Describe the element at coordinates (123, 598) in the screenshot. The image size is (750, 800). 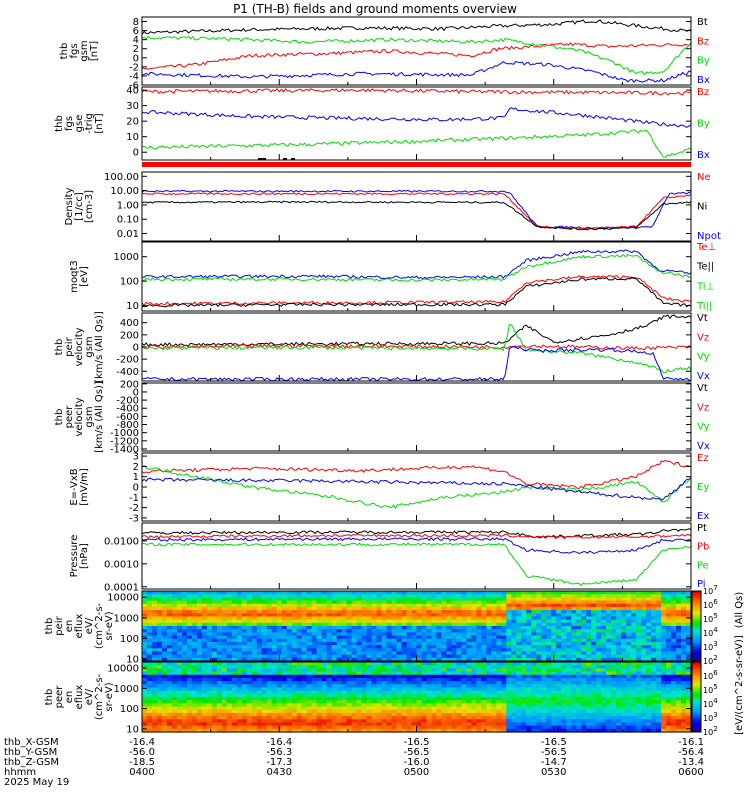
I see `y-tick-label: 10000` at that location.